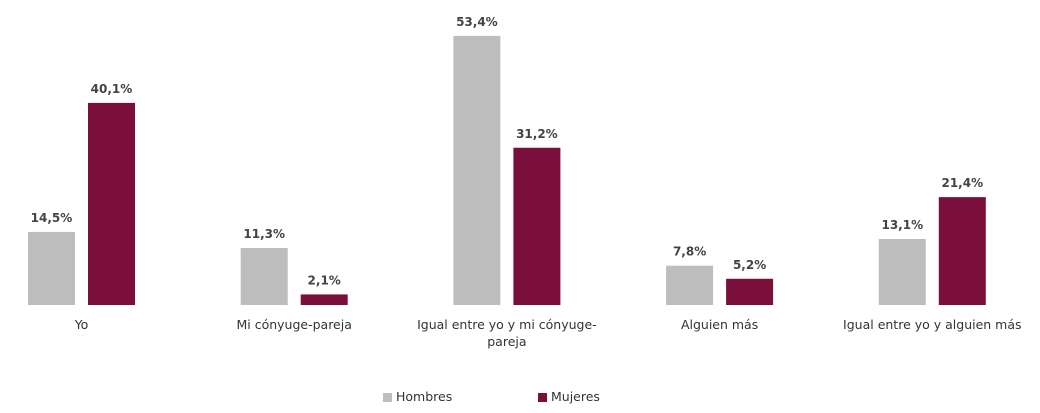 The image size is (1040, 413). What do you see at coordinates (324, 280) in the screenshot?
I see `value-label: 2,1%` at bounding box center [324, 280].